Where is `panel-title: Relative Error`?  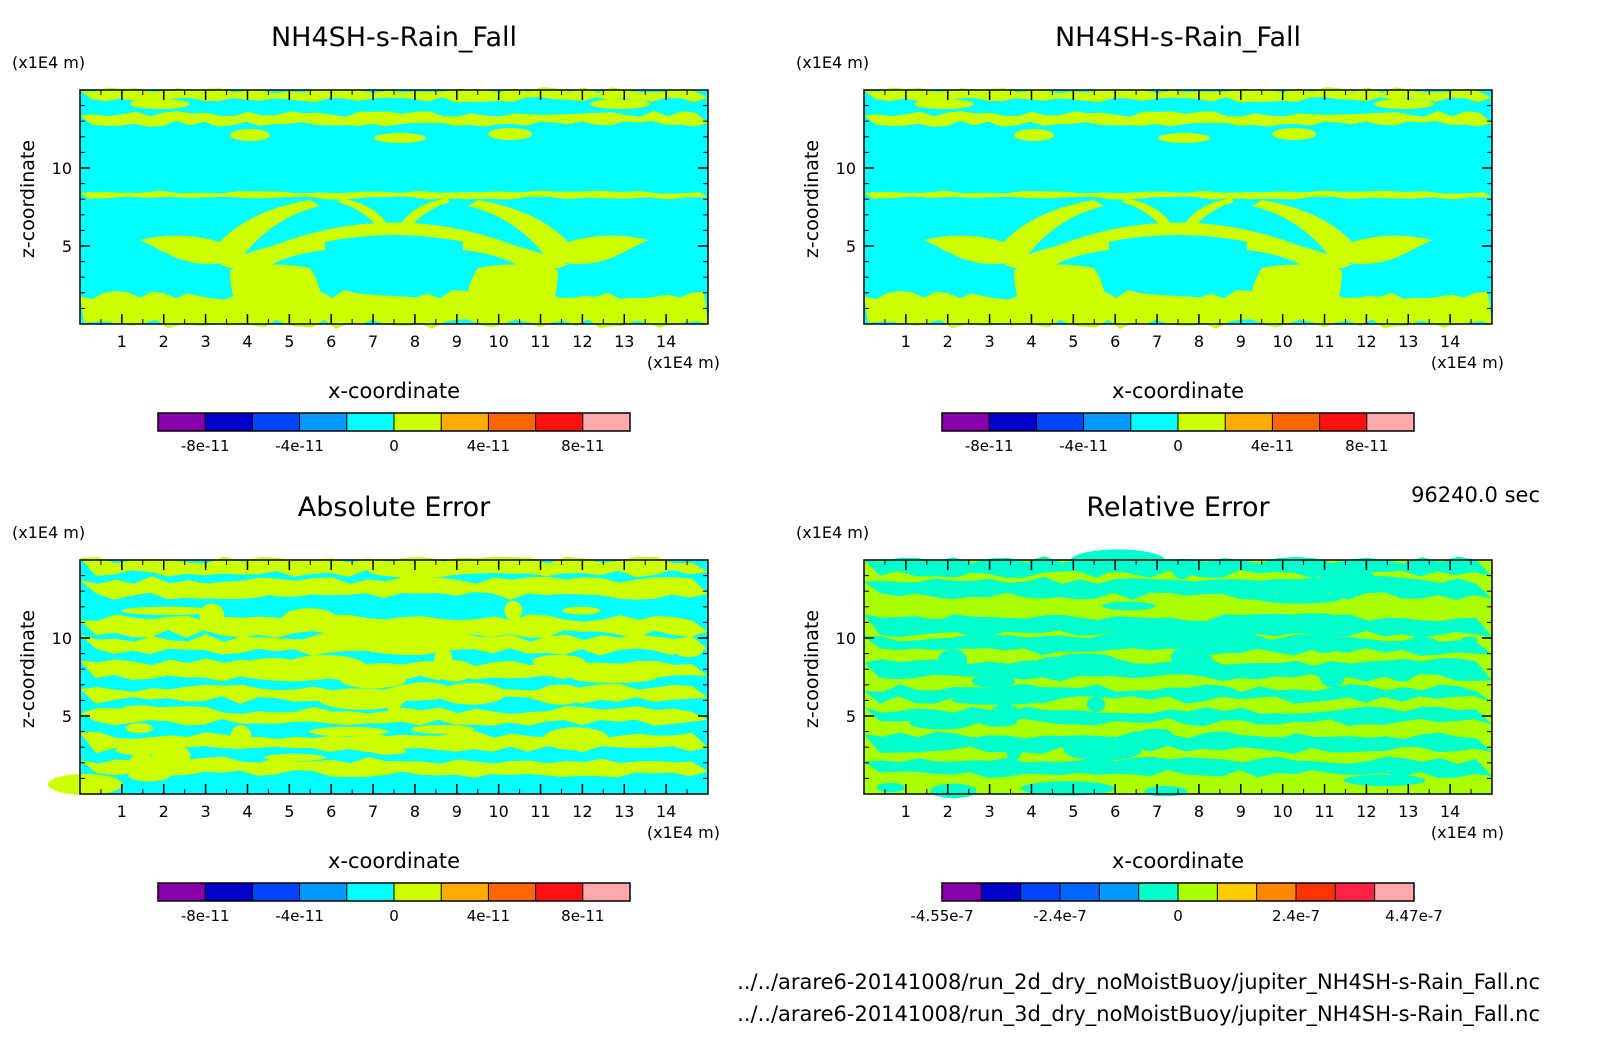 panel-title: Relative Error is located at coordinates (1178, 507).